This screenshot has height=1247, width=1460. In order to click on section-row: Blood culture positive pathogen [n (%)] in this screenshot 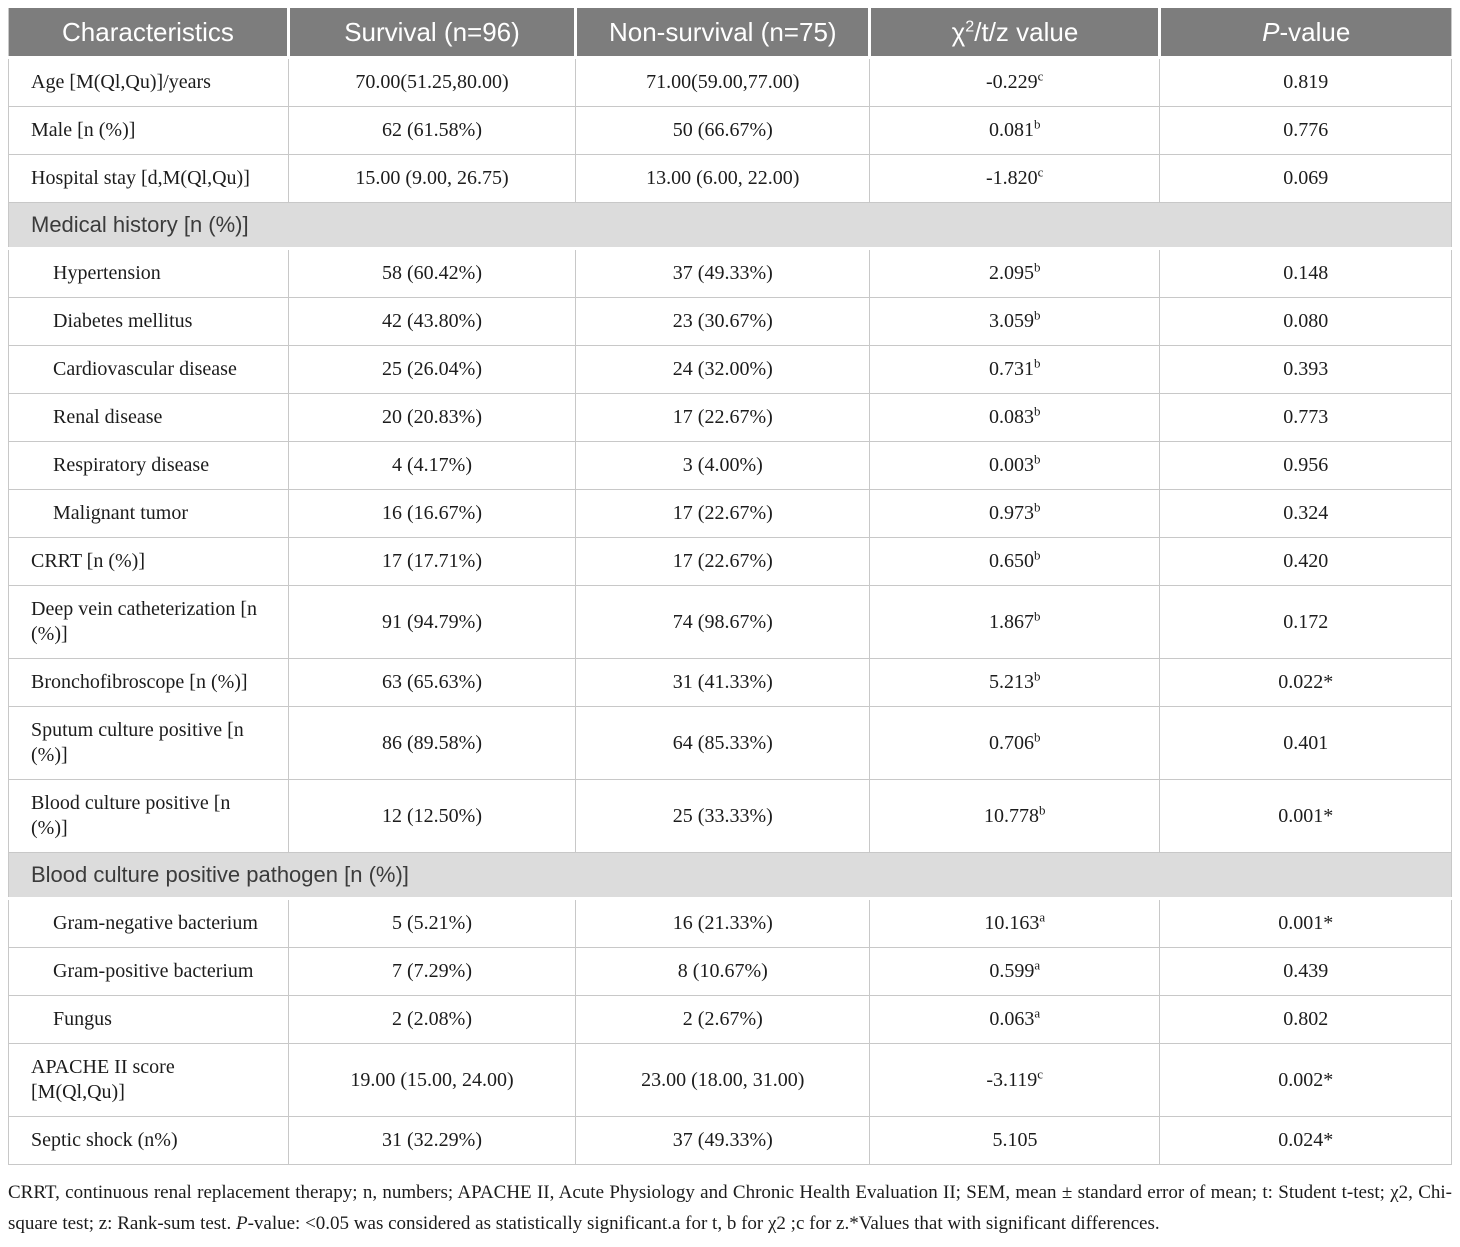, I will do `click(730, 876)`.